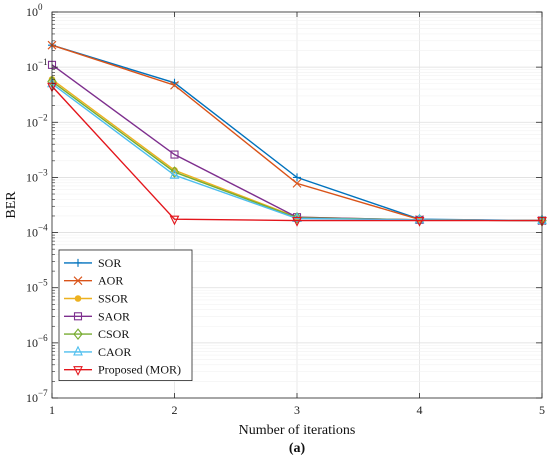 The width and height of the screenshot is (550, 460). Describe the element at coordinates (43, 62) in the screenshot. I see `y-tick-exponent: −1` at that location.